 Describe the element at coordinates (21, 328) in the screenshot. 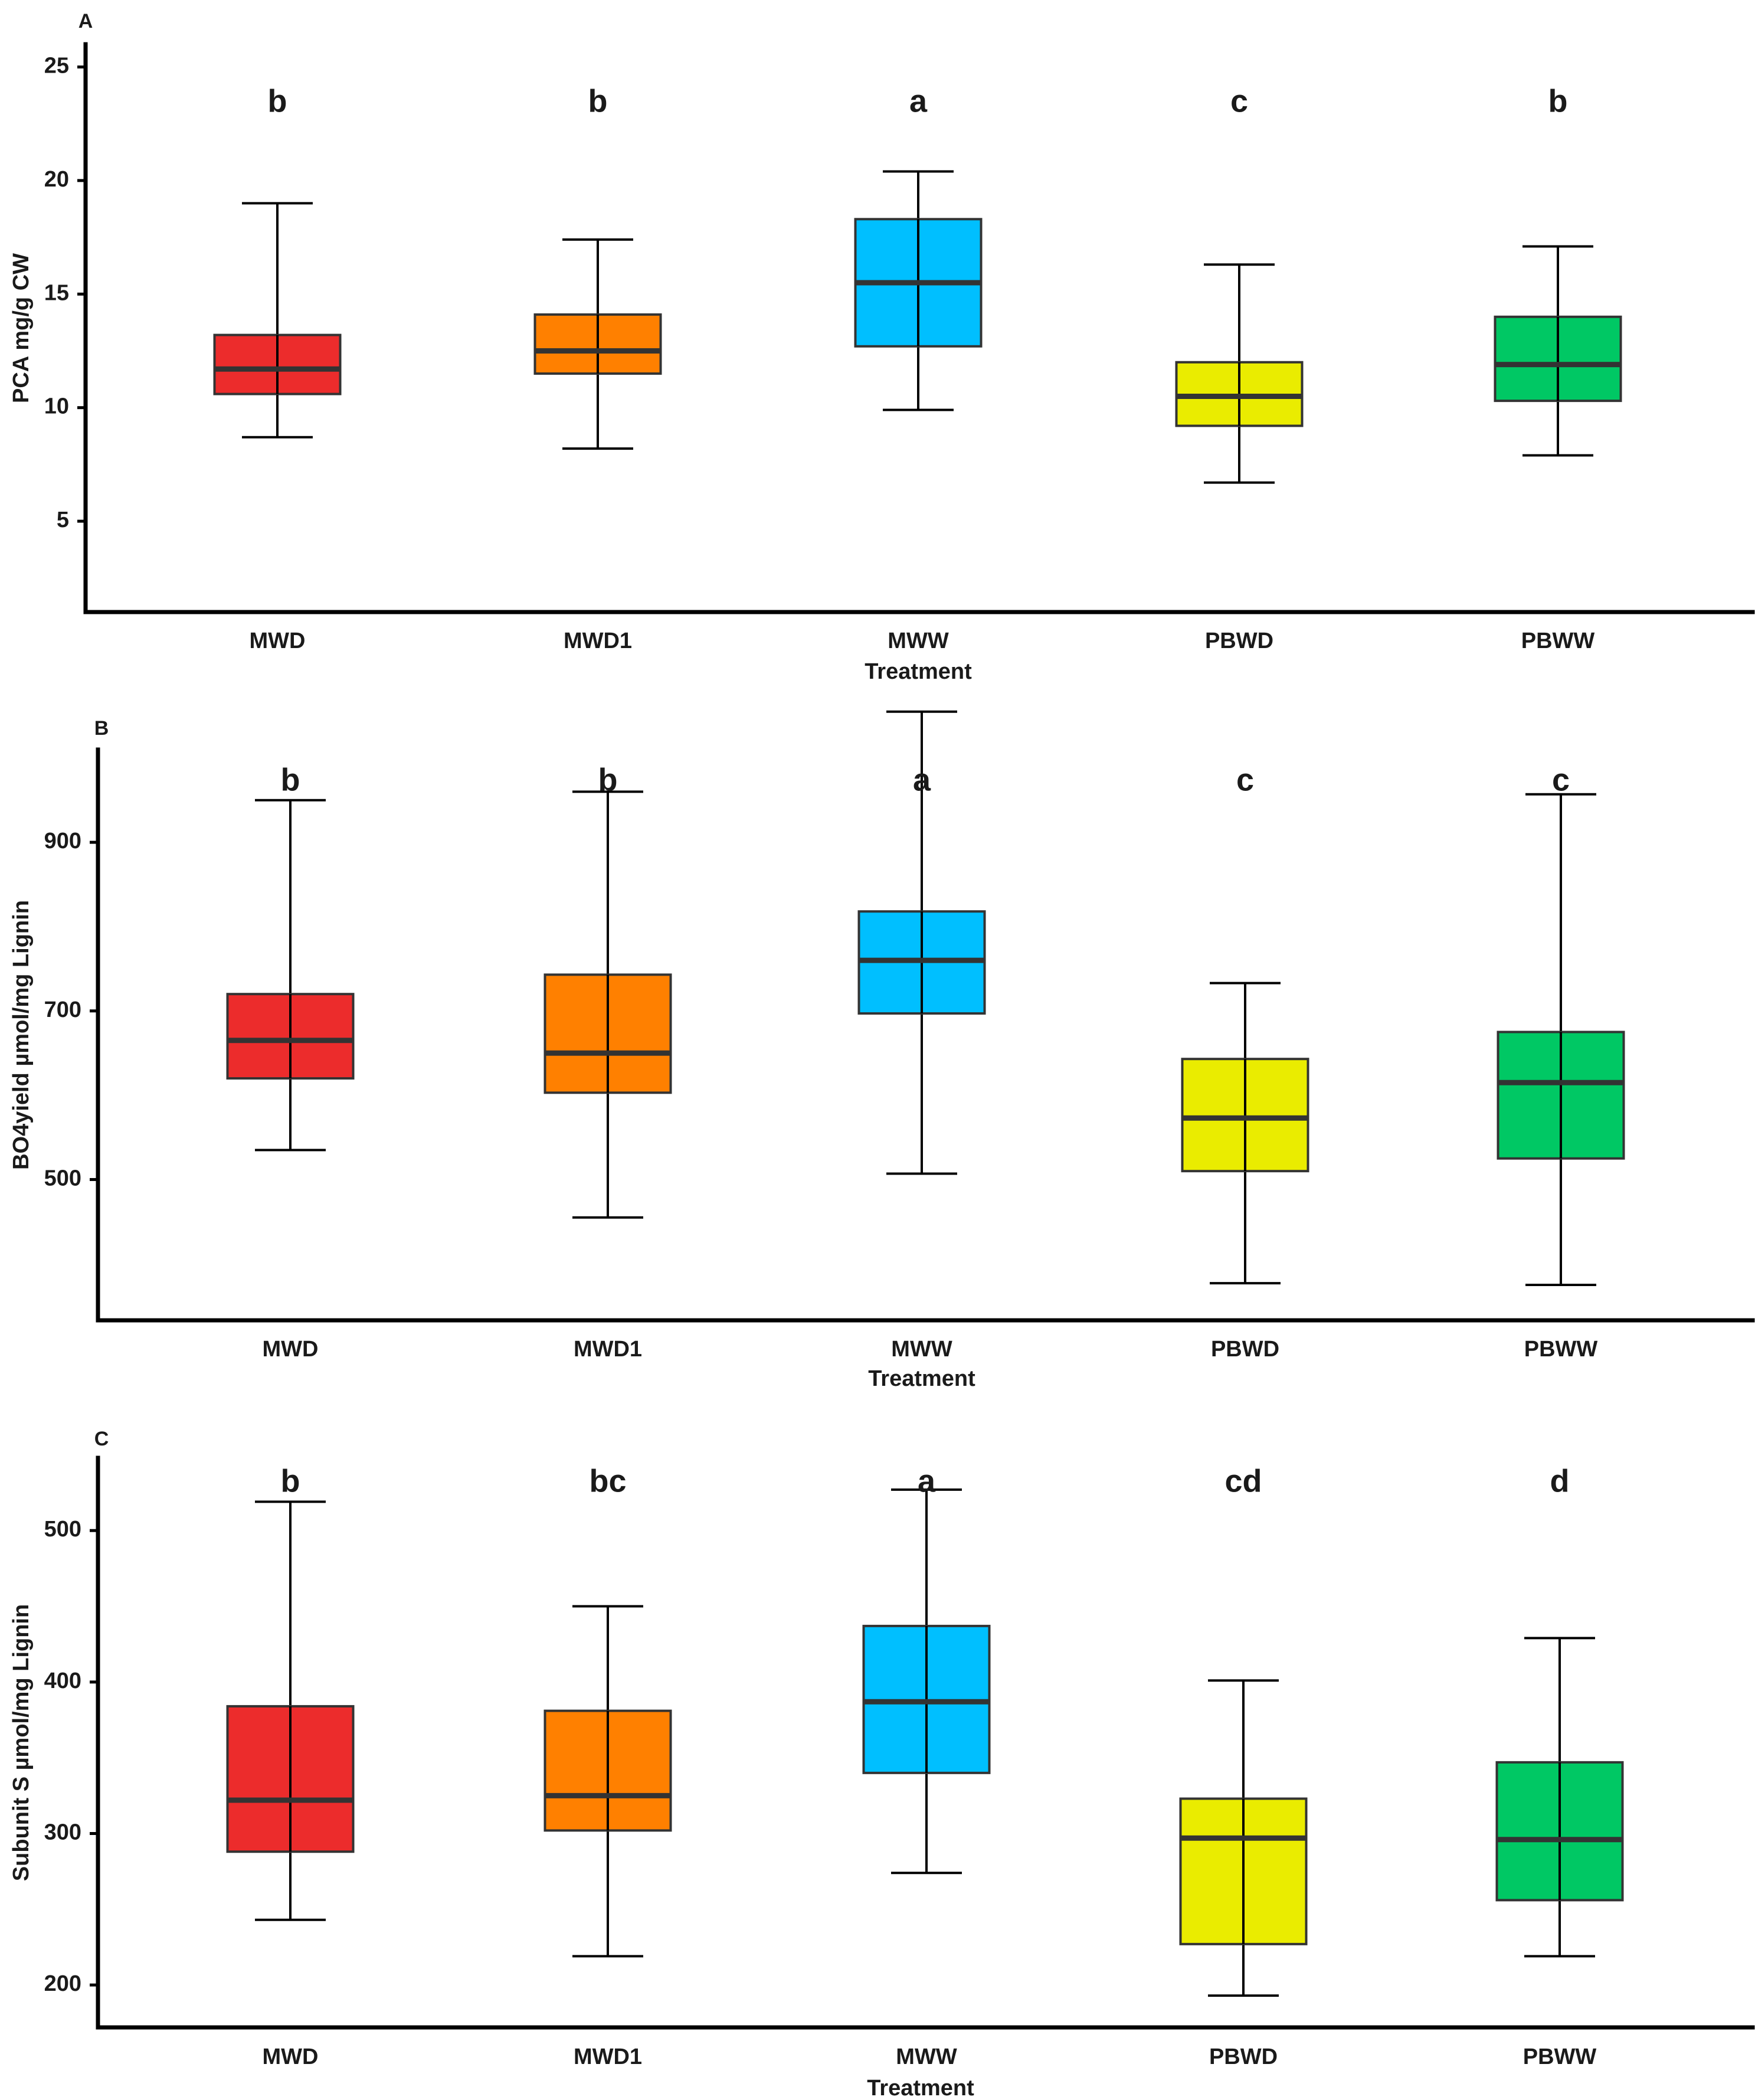

I see `y-axis-title: PCA mg/g CW` at that location.